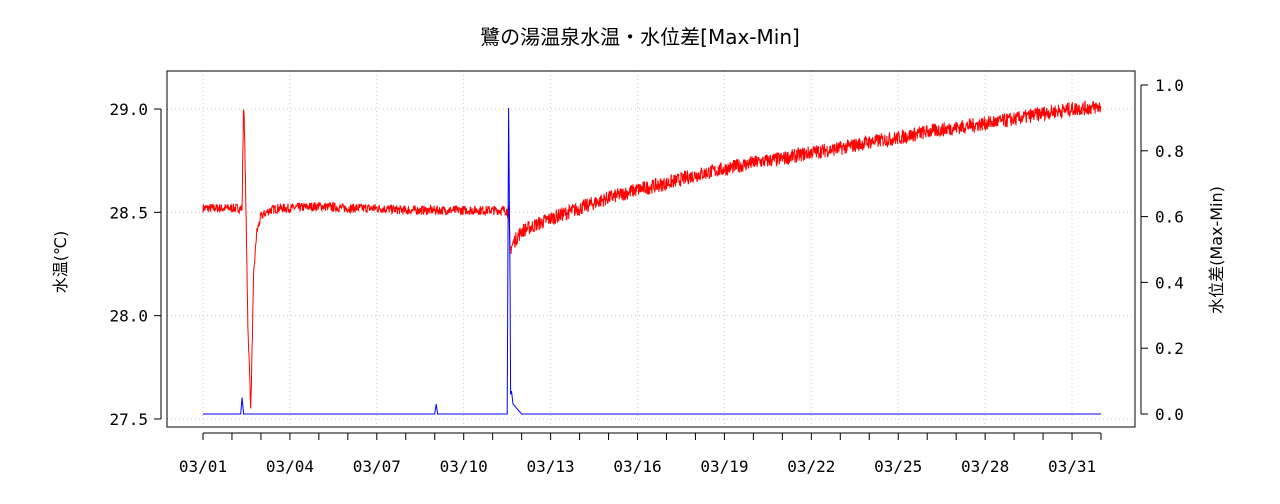  Describe the element at coordinates (377, 466) in the screenshot. I see `x-tick-label: 03/07` at that location.